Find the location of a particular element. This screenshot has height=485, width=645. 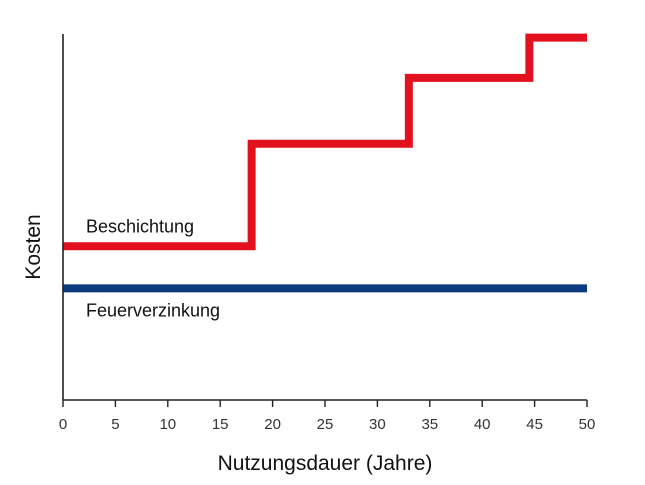

x-tick-label: 20 is located at coordinates (272, 424).